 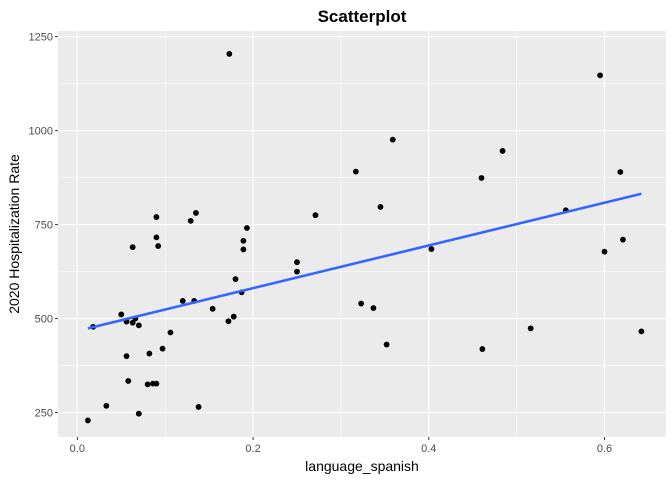 What do you see at coordinates (41, 132) in the screenshot?
I see `y-tick-label: 1000` at bounding box center [41, 132].